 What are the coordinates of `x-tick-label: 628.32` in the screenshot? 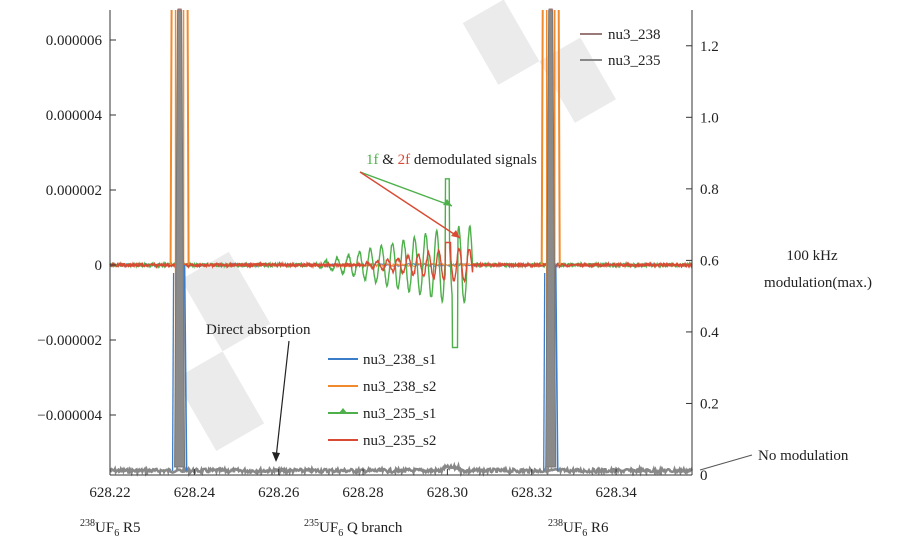 It's located at (531, 493).